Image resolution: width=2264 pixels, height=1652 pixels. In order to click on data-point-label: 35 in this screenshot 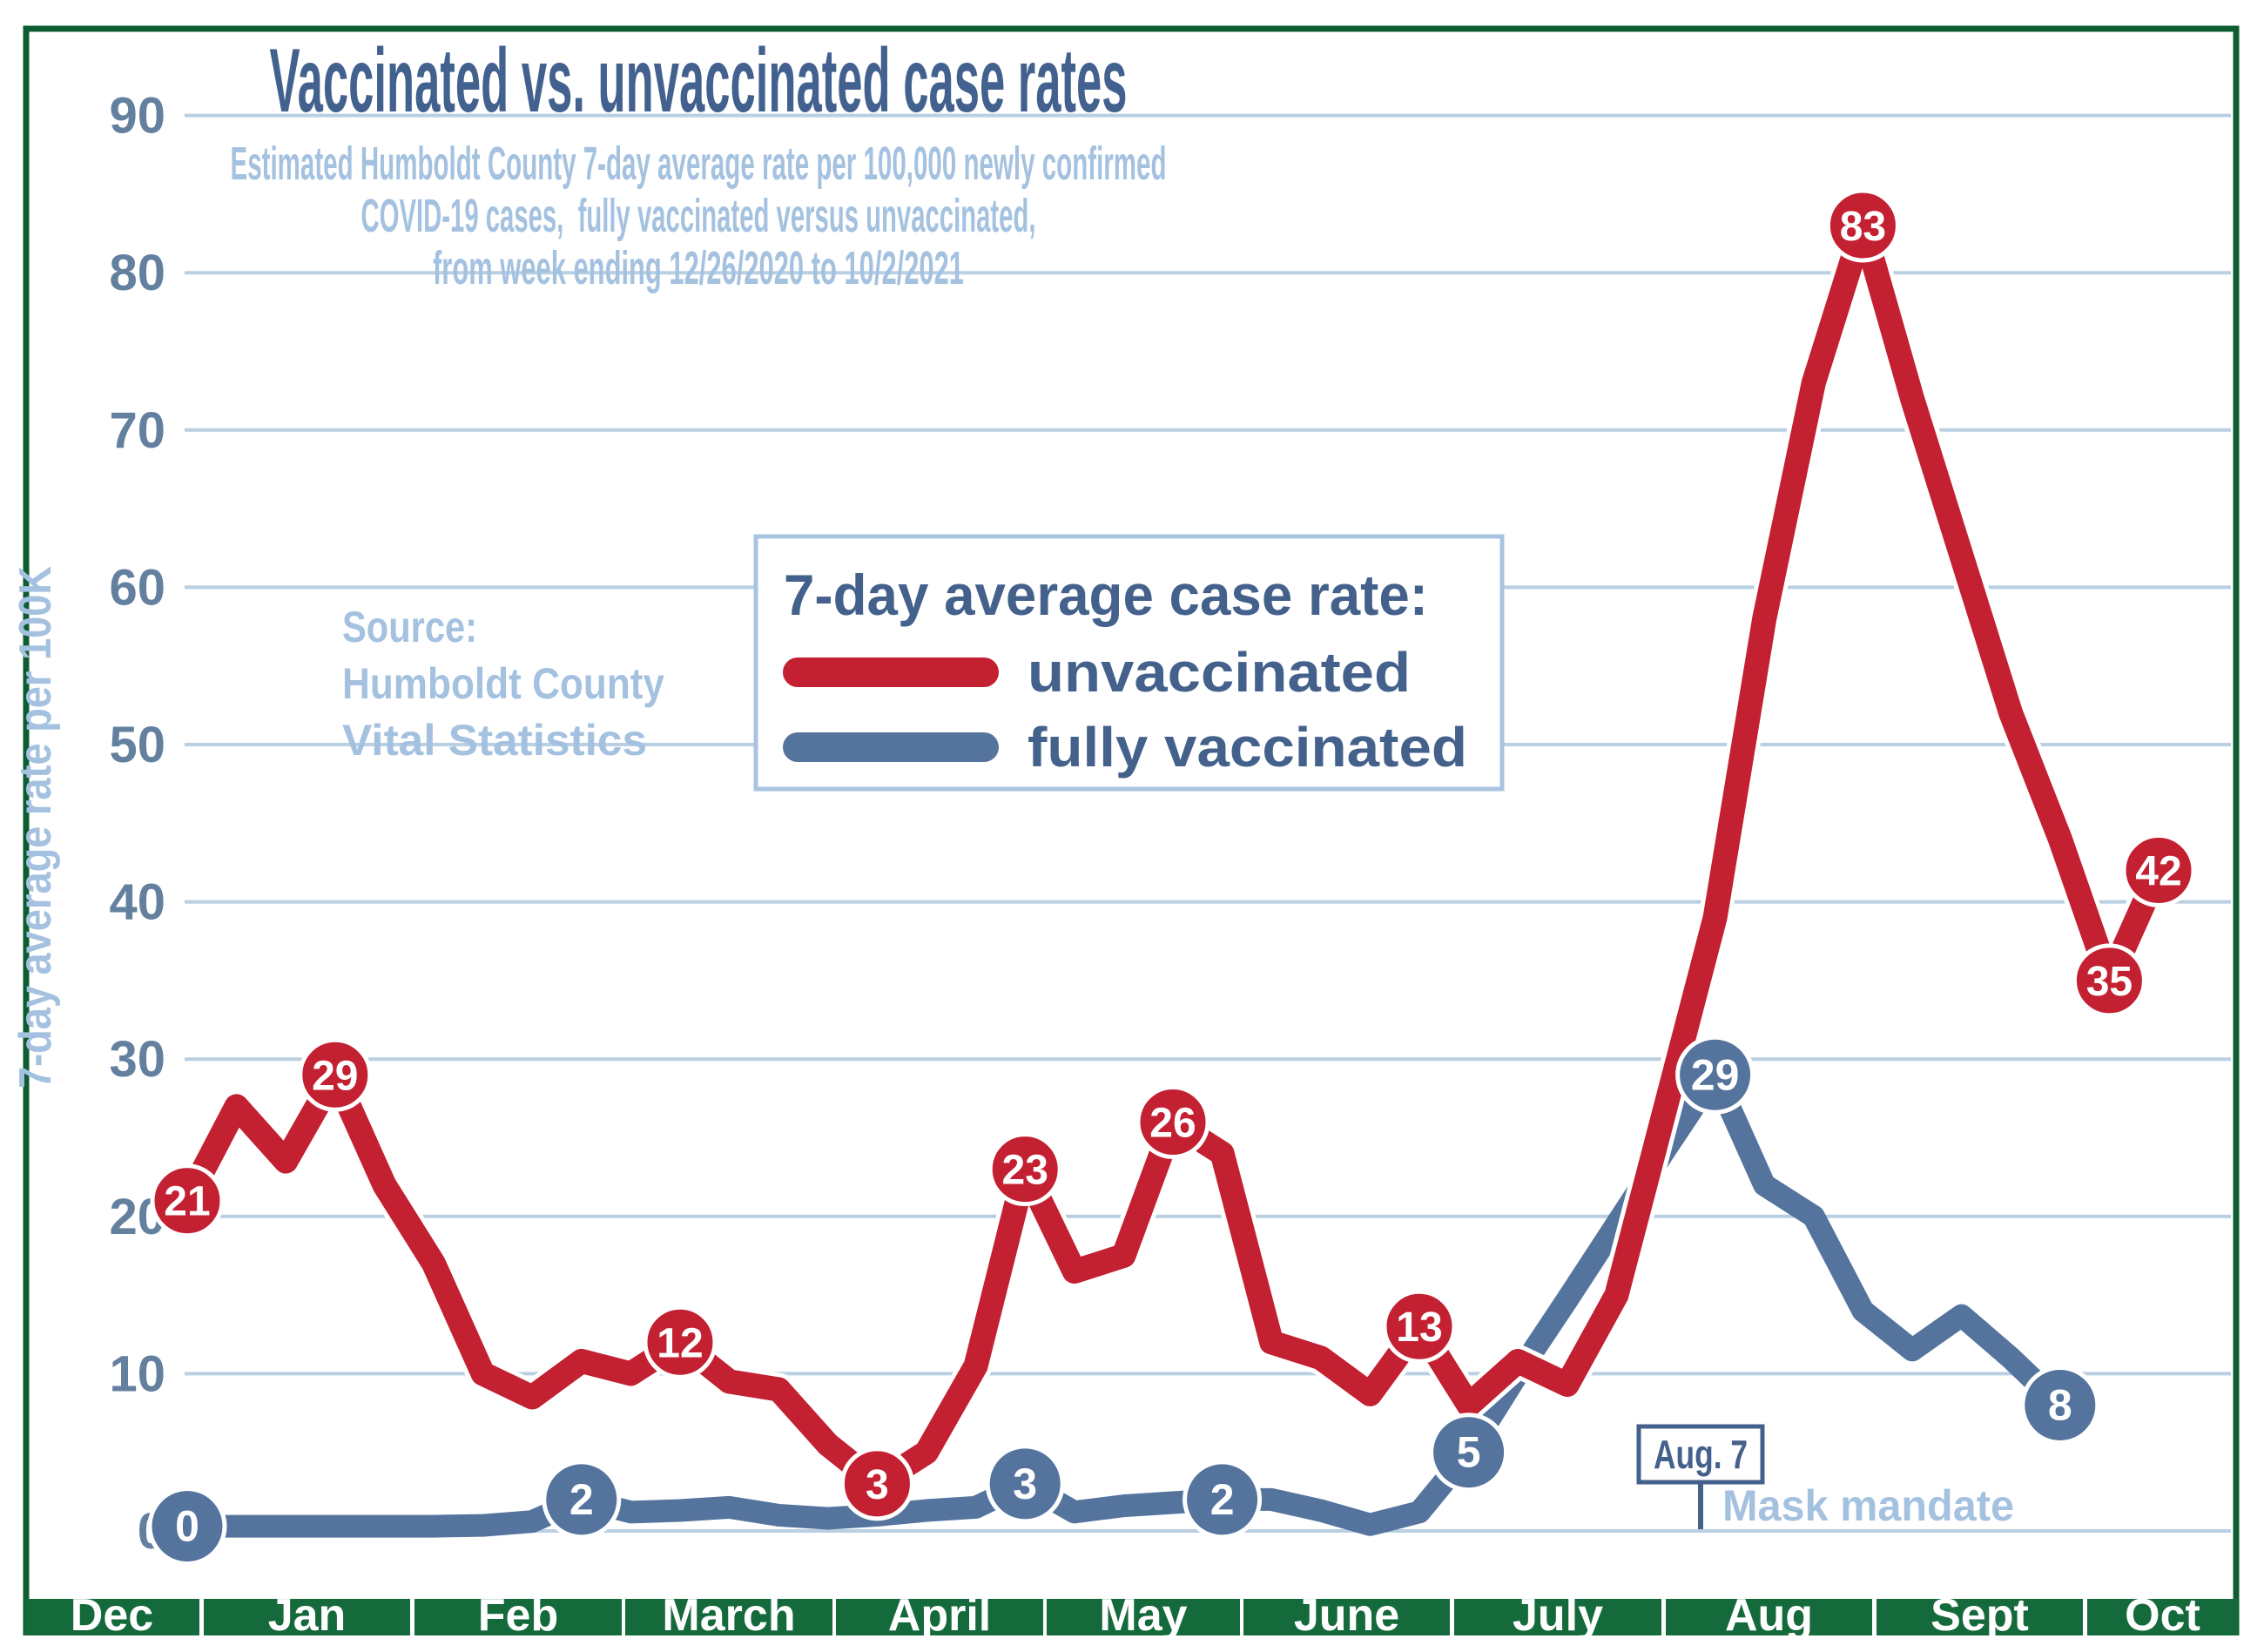, I will do `click(2109, 982)`.